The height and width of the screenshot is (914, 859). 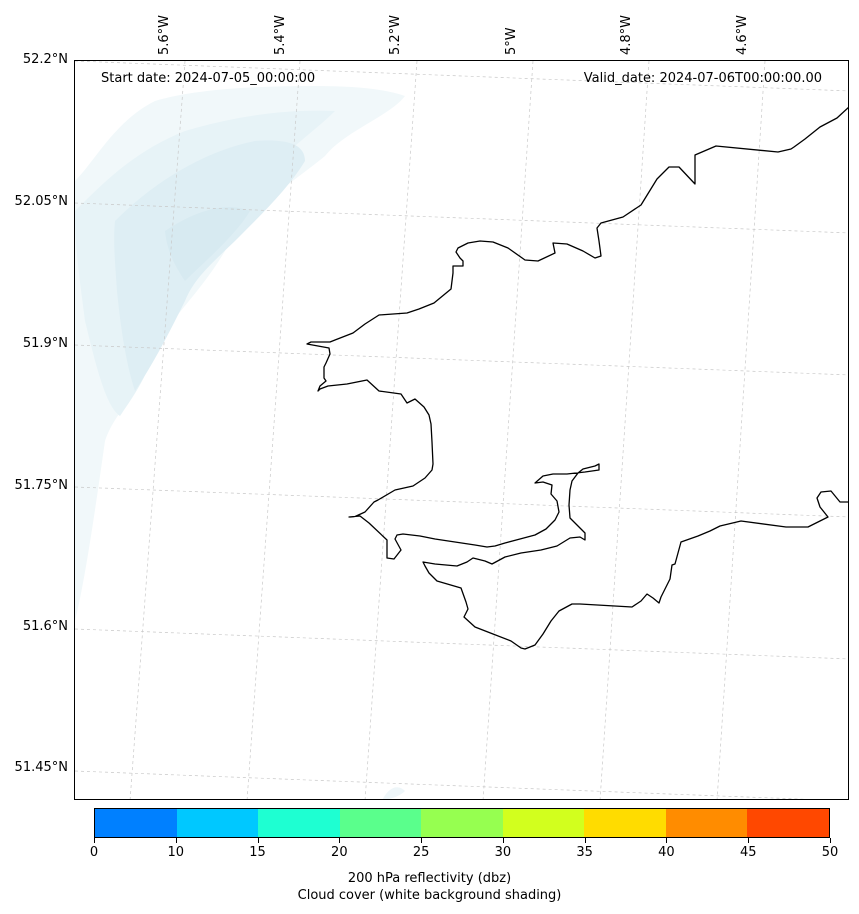 What do you see at coordinates (45, 59) in the screenshot?
I see `lat-label-52-2: 52.2°N` at bounding box center [45, 59].